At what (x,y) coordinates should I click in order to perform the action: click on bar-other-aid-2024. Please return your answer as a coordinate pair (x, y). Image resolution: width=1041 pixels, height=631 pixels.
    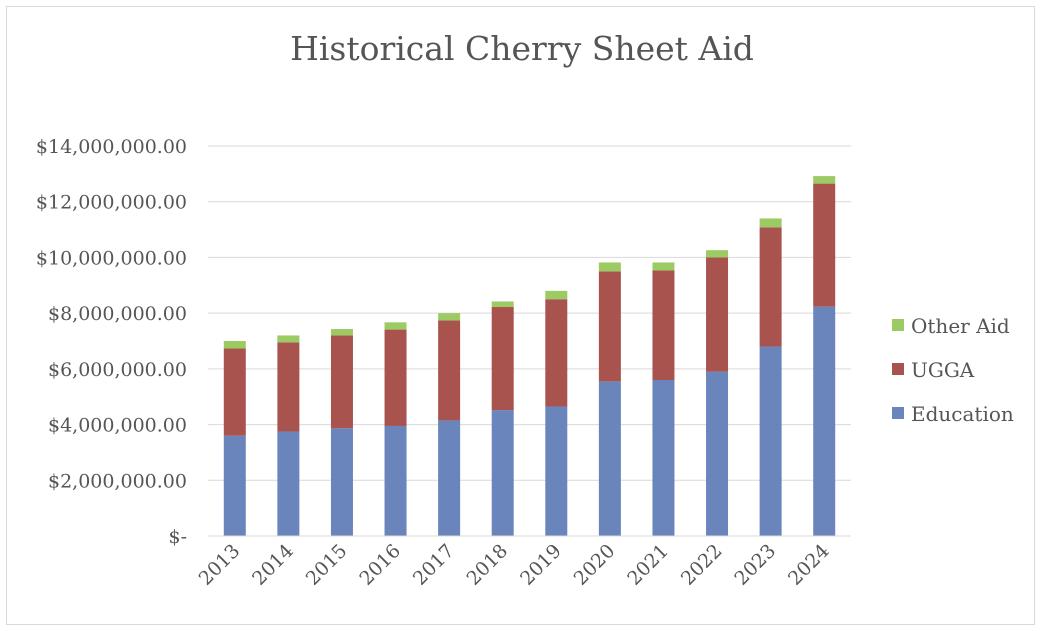
    Looking at the image, I should click on (824, 180).